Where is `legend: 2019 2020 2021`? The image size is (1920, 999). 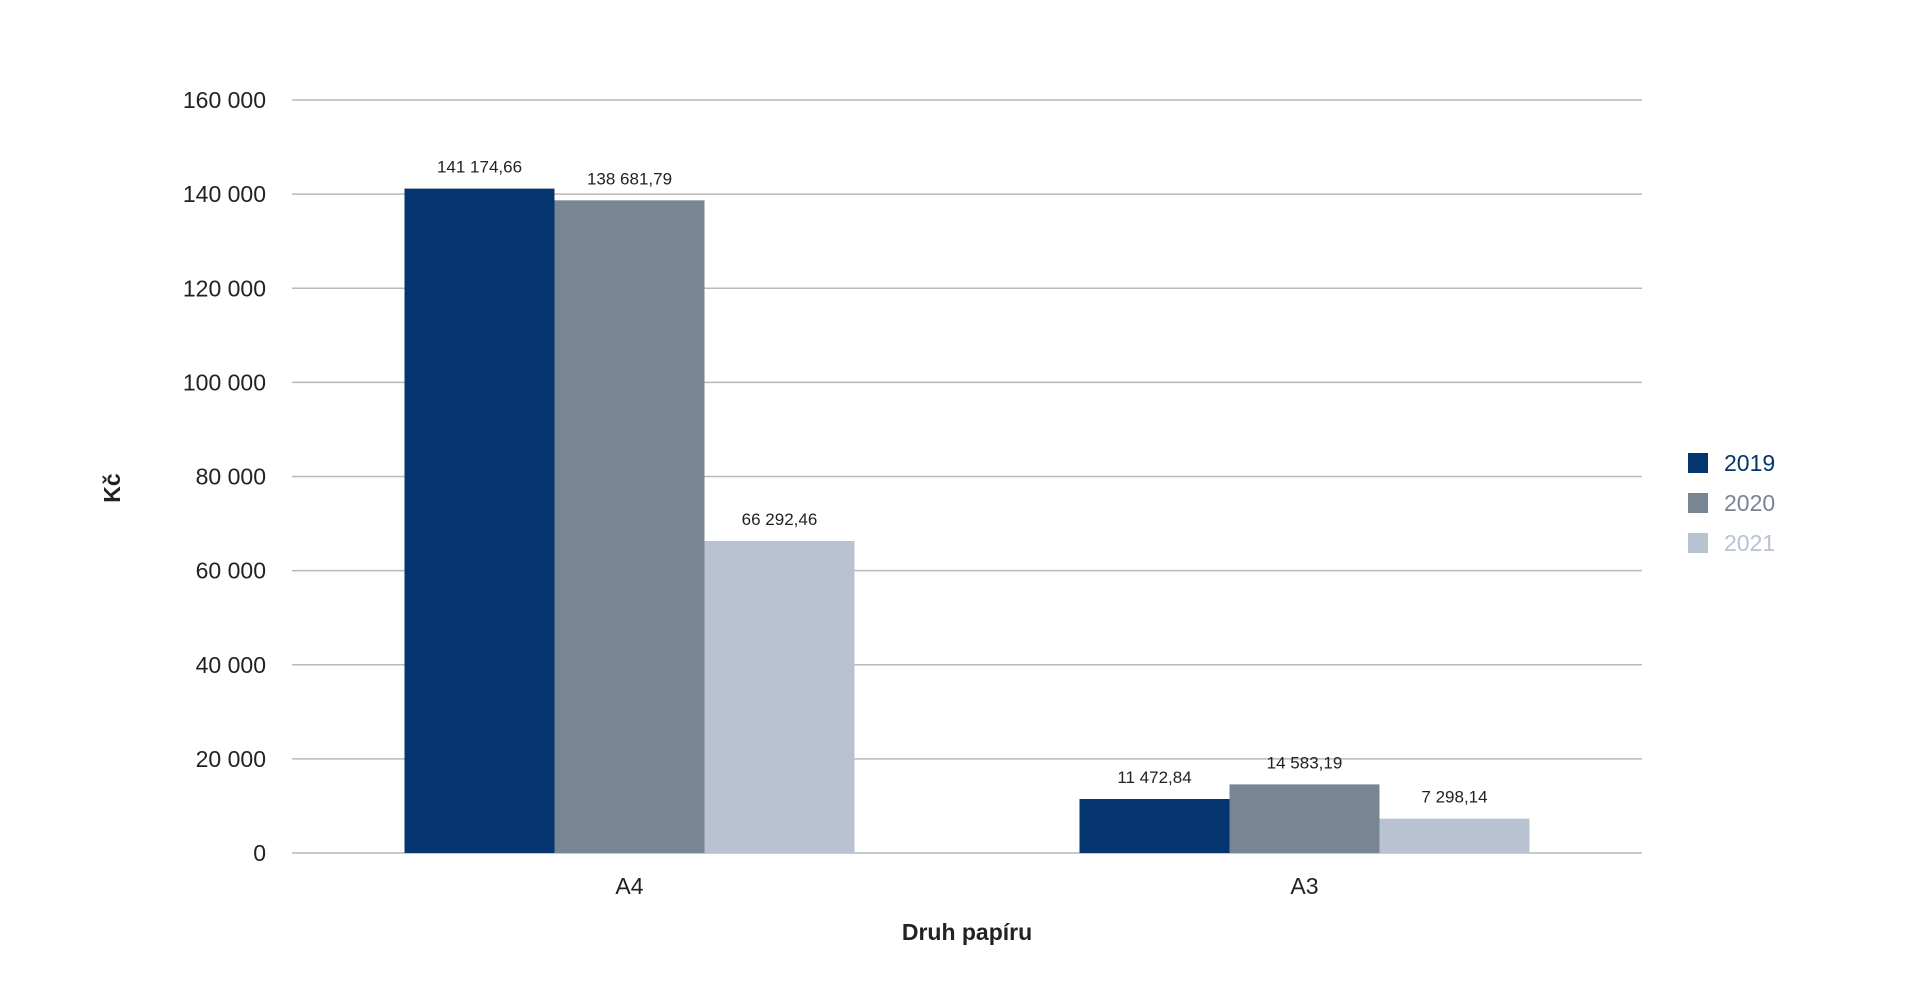
legend: 2019 2020 2021 is located at coordinates (1731, 503).